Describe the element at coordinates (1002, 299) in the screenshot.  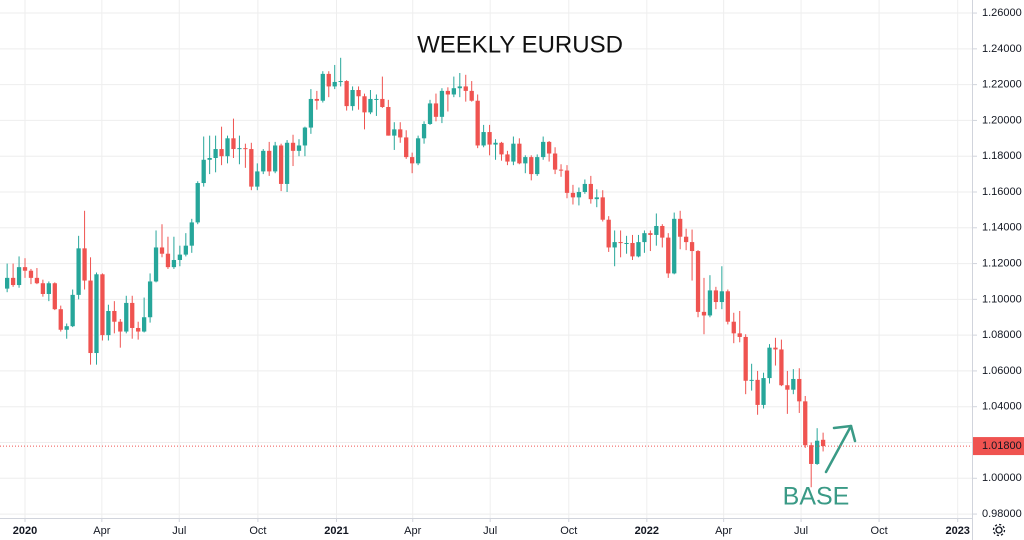
I see `y-tick-label: 1.10000` at that location.